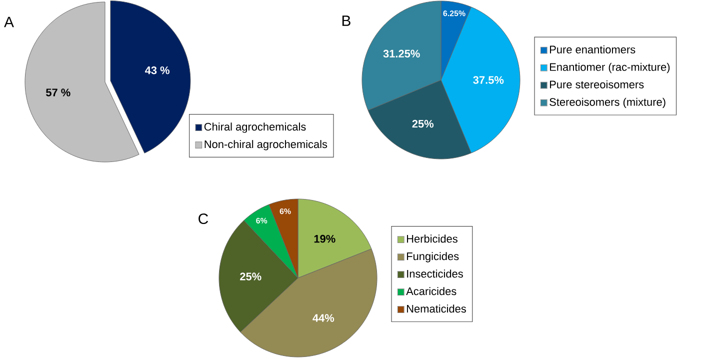 This screenshot has height=359, width=709. I want to click on data-label: 57 %, so click(58, 92).